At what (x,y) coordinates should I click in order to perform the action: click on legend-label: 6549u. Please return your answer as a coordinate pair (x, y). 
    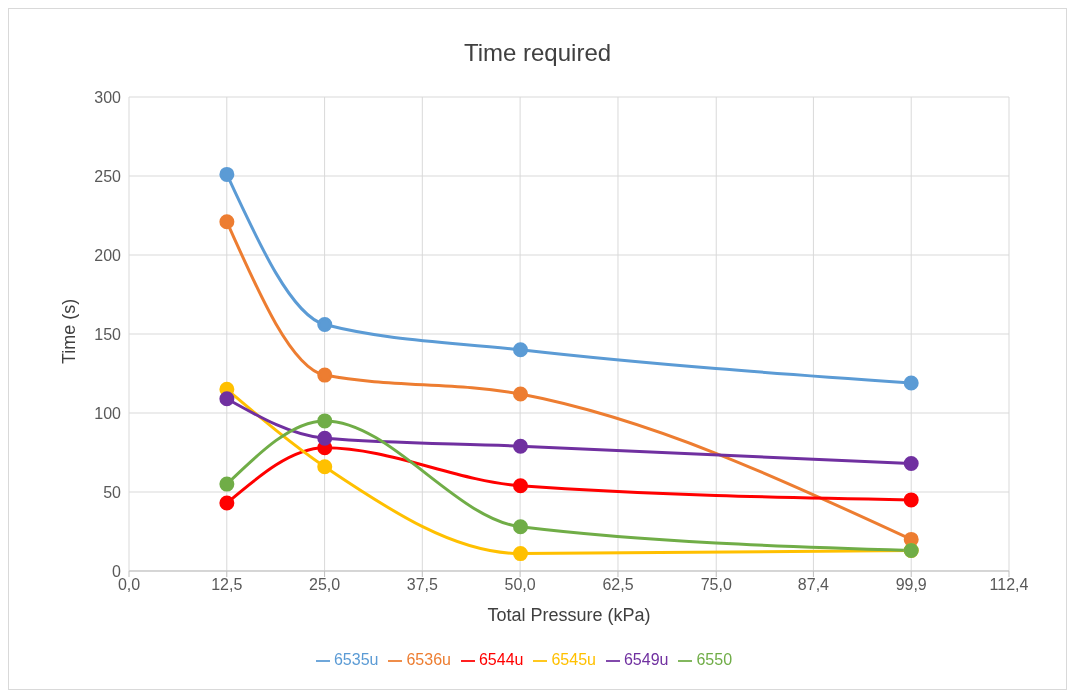
    Looking at the image, I should click on (646, 659).